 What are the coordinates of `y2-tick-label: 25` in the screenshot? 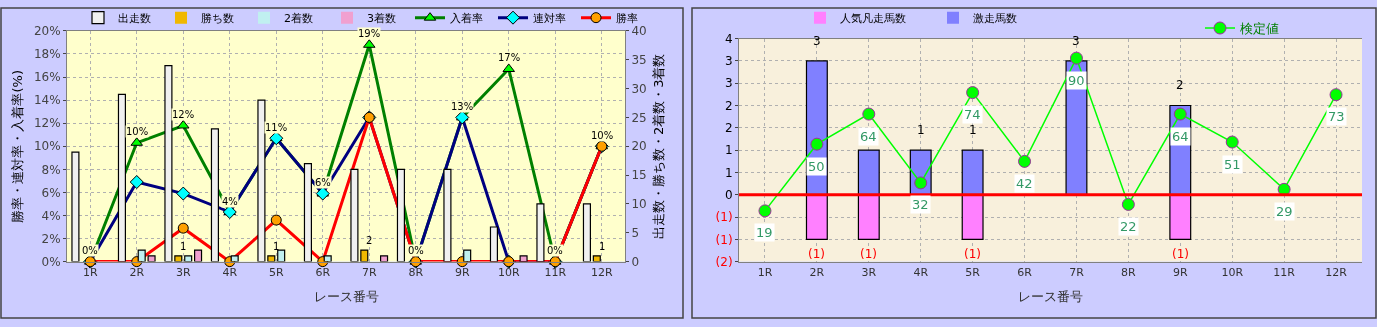 It's located at (639, 117).